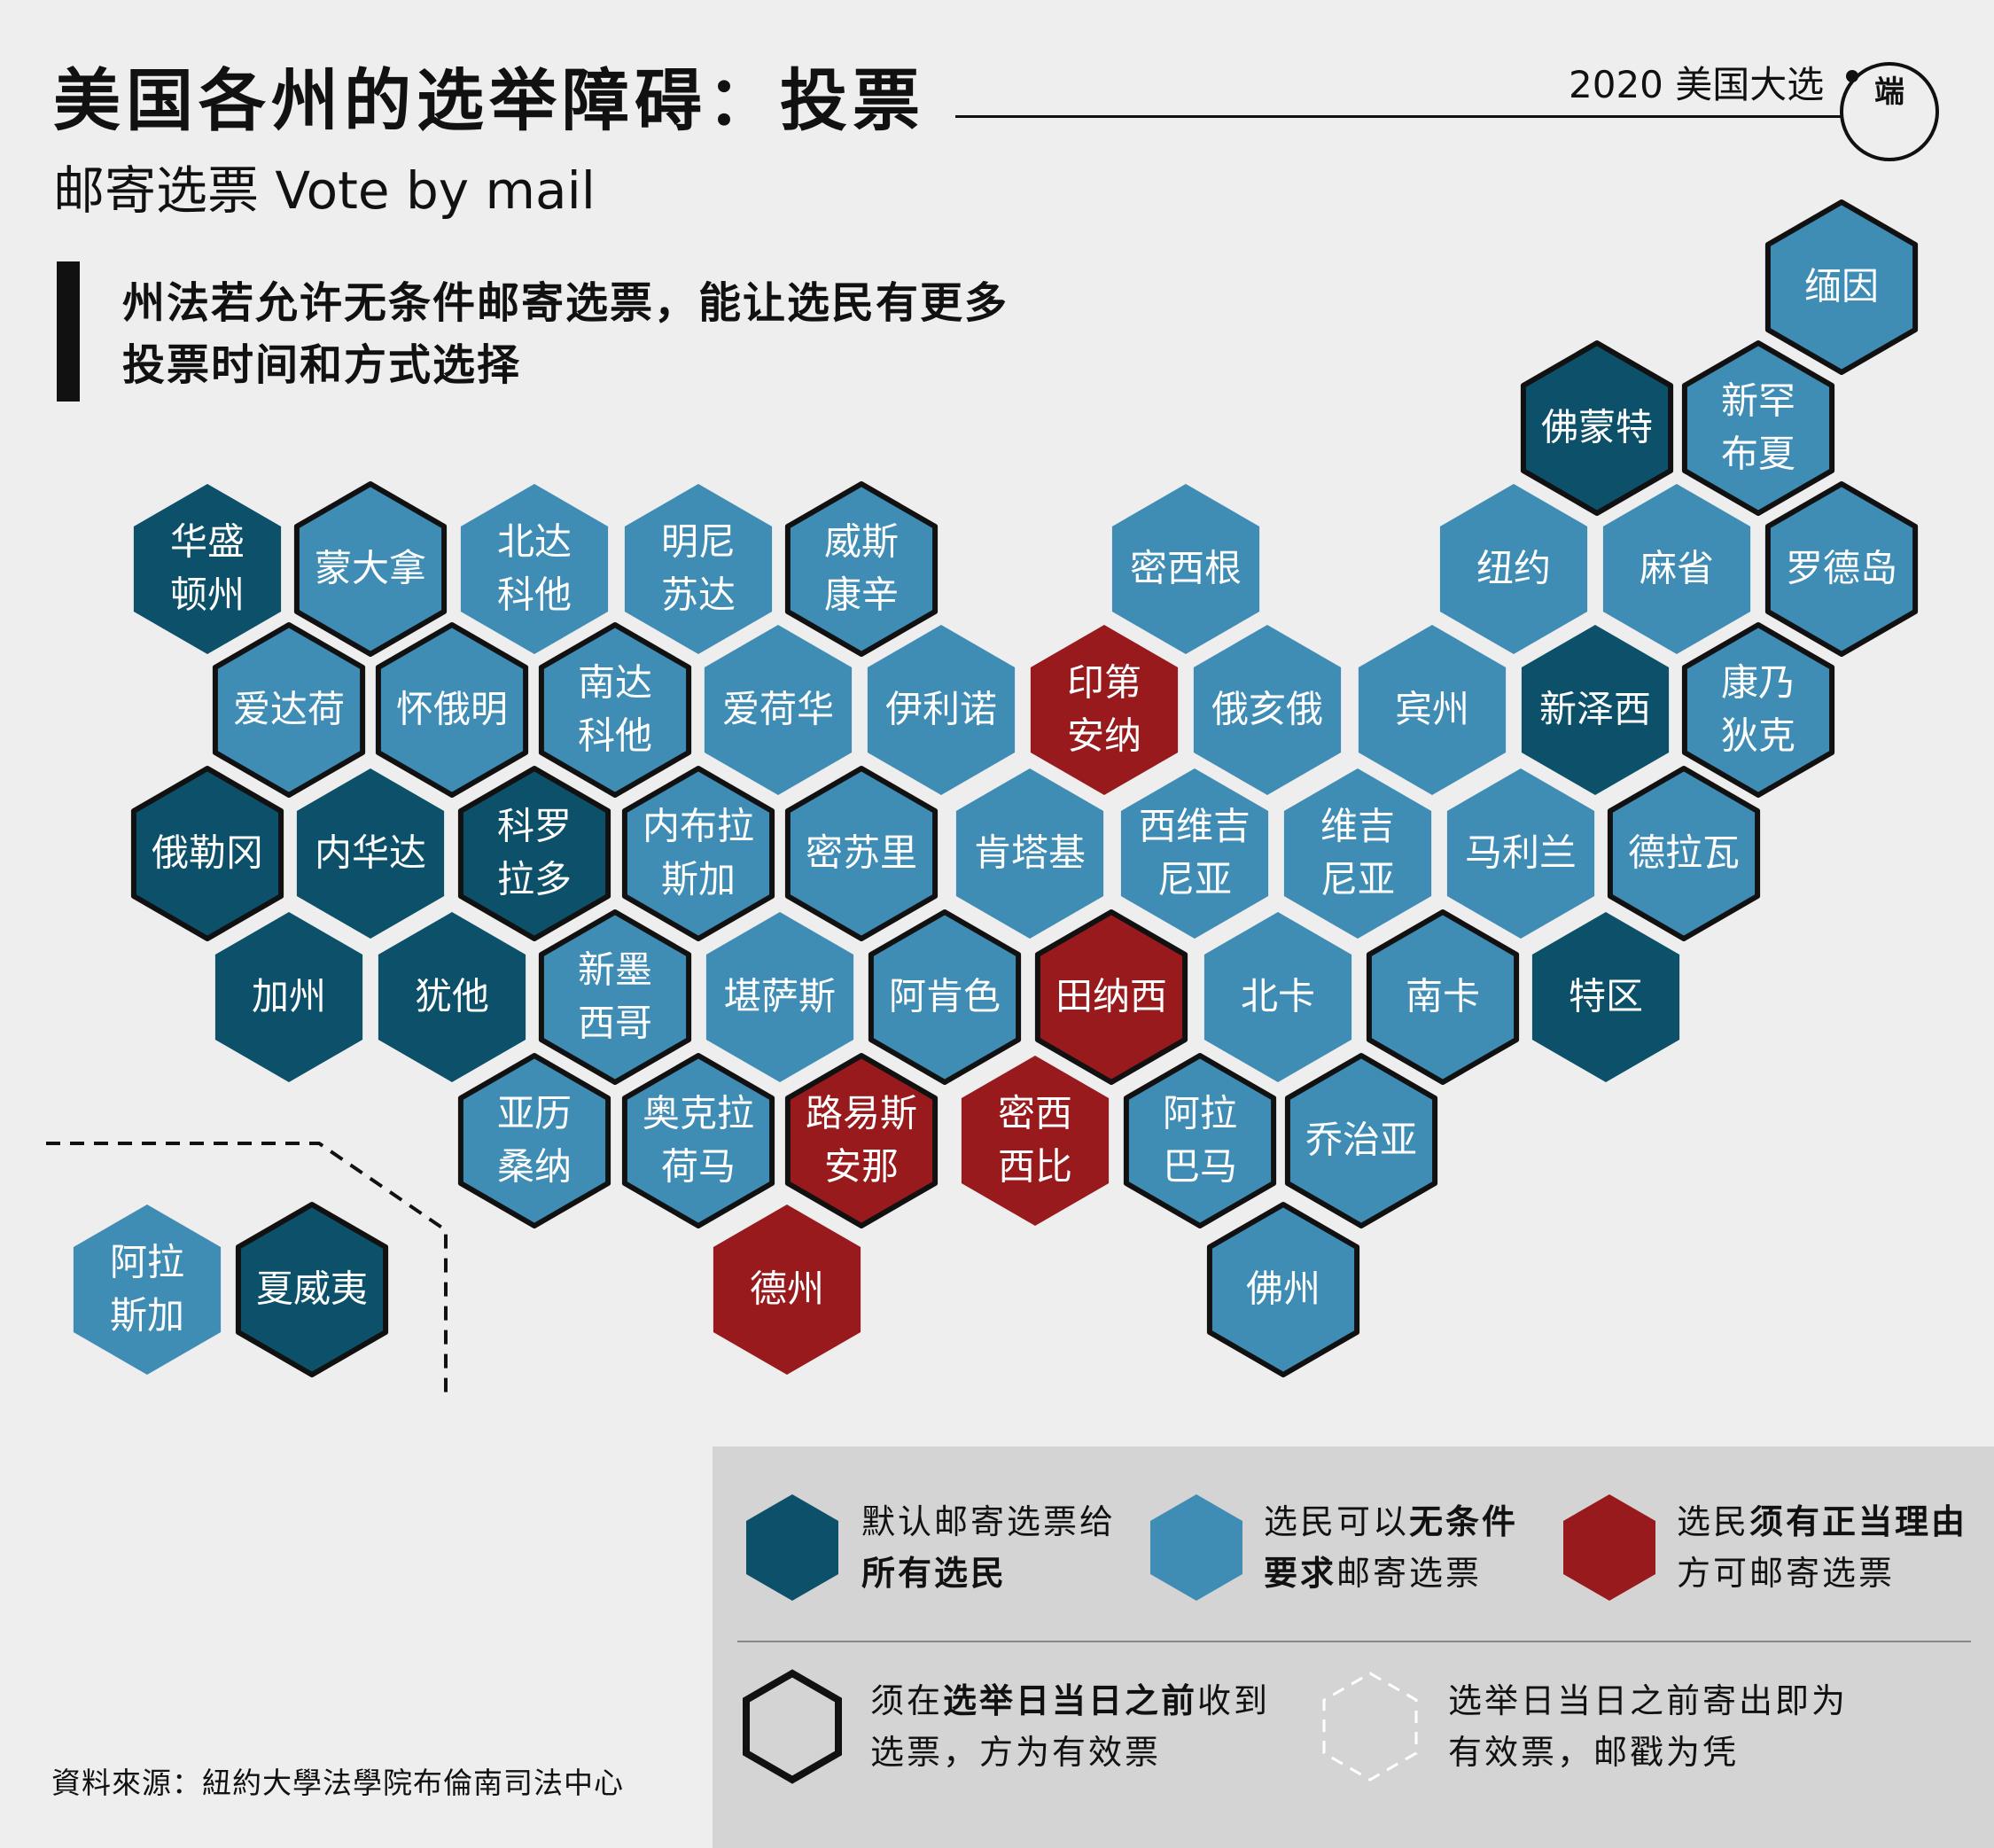  I want to click on state-label: 伊利诺, so click(941, 709).